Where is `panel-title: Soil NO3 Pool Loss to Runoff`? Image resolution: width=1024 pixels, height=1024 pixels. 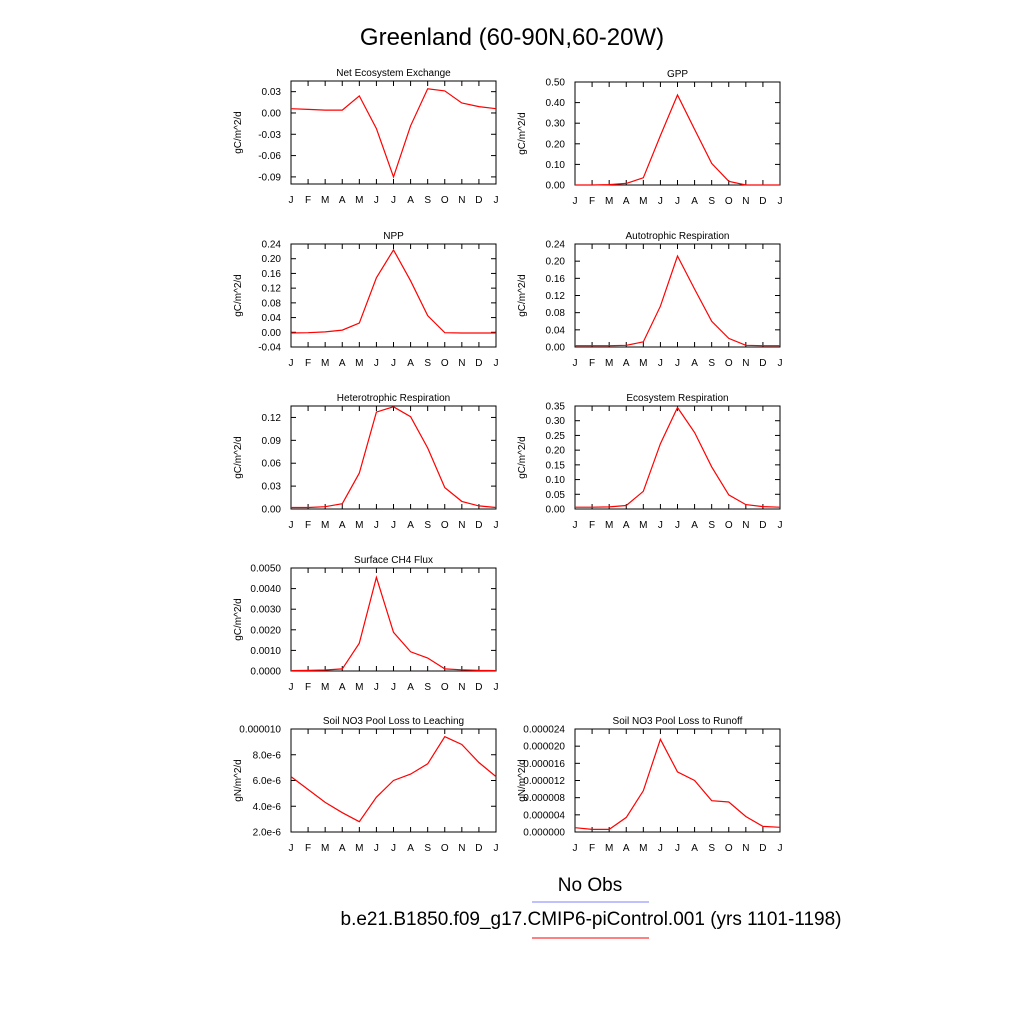 panel-title: Soil NO3 Pool Loss to Runoff is located at coordinates (678, 721).